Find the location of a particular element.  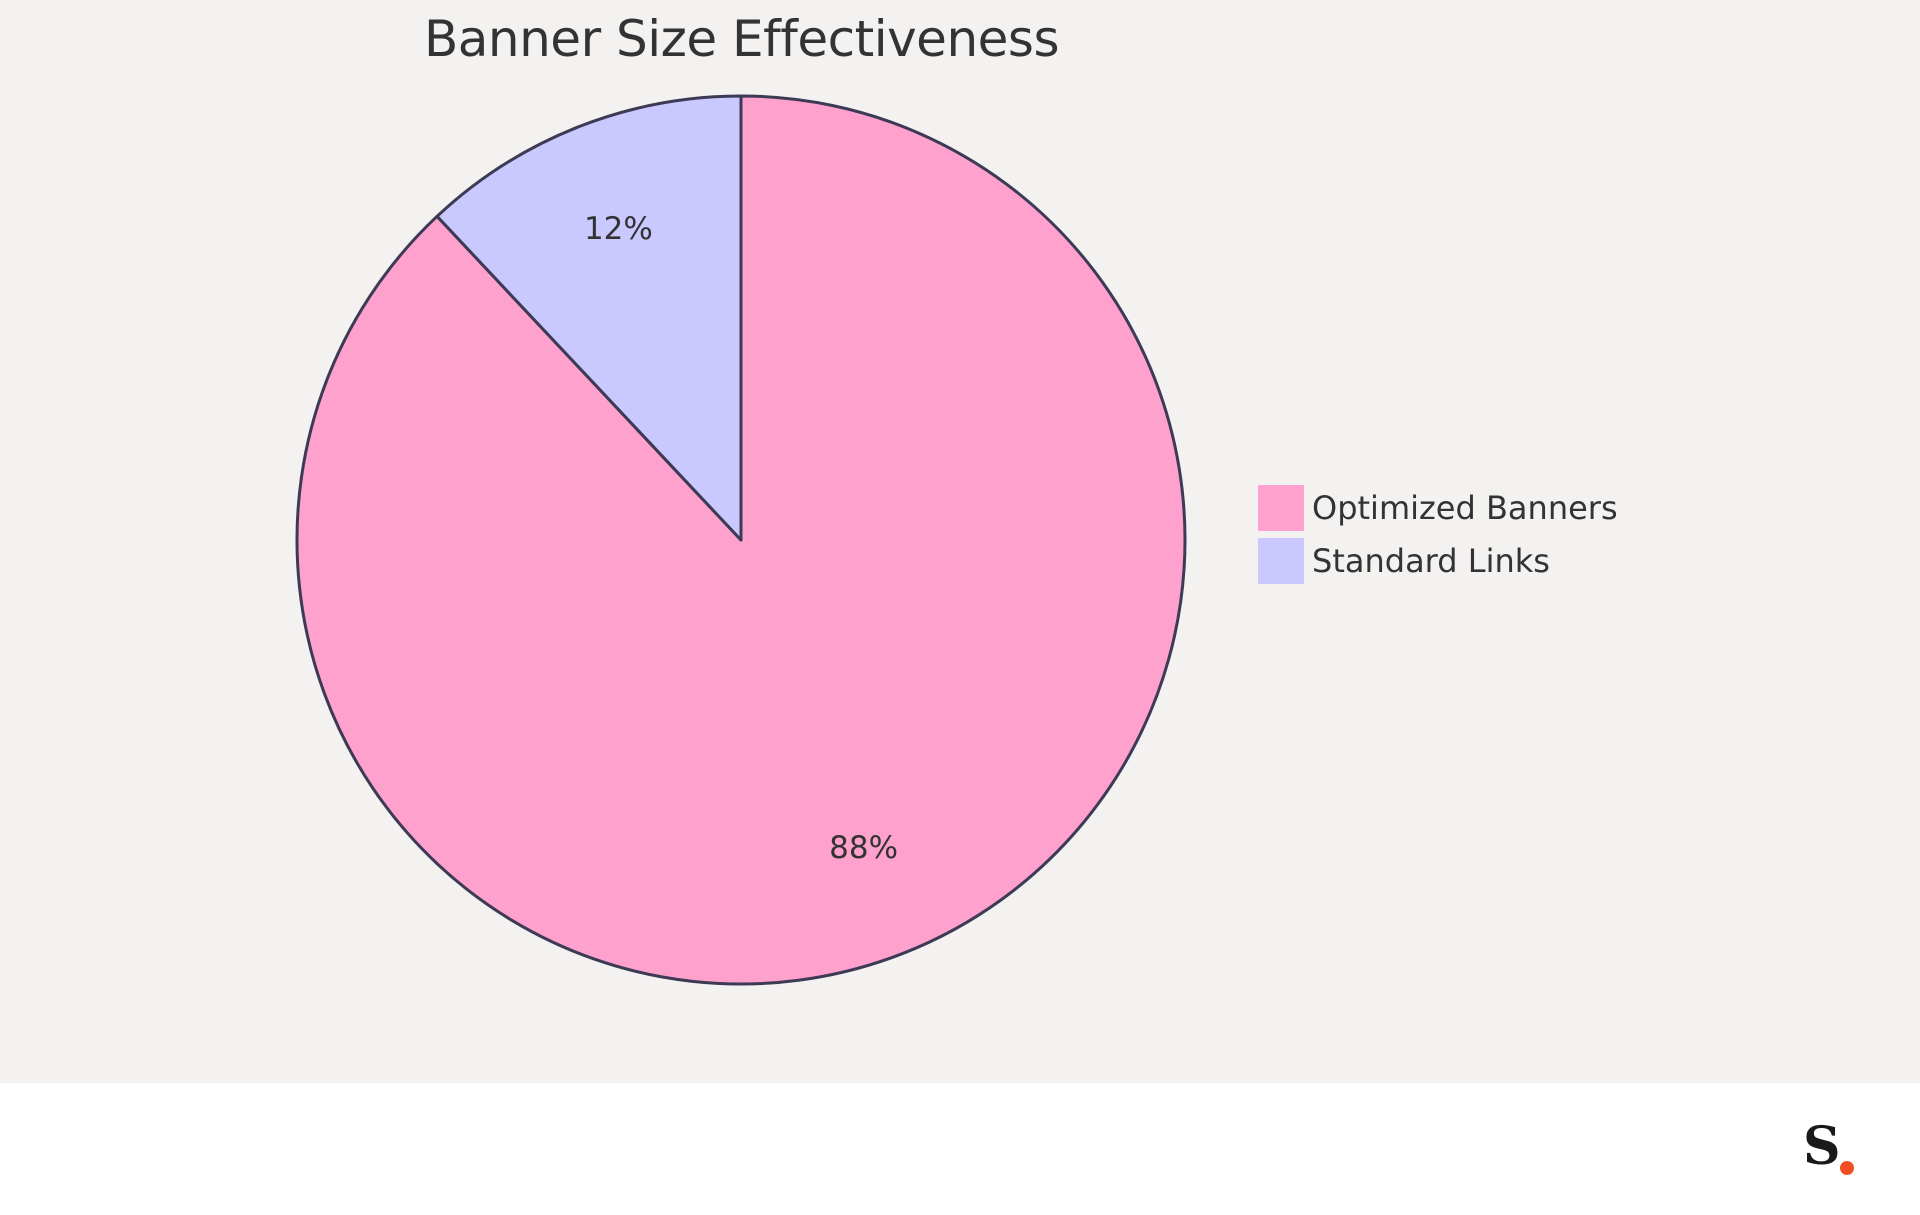

brand-logo: S is located at coordinates (1833, 1147).